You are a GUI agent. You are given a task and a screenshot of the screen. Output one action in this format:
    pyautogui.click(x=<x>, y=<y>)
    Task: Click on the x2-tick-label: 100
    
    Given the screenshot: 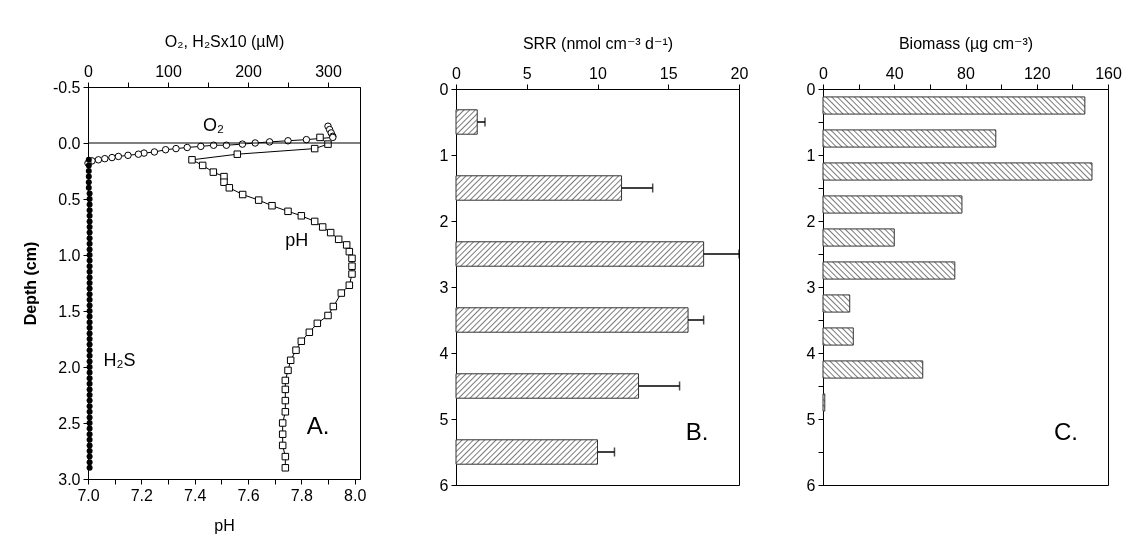 What is the action you would take?
    pyautogui.click(x=168, y=71)
    